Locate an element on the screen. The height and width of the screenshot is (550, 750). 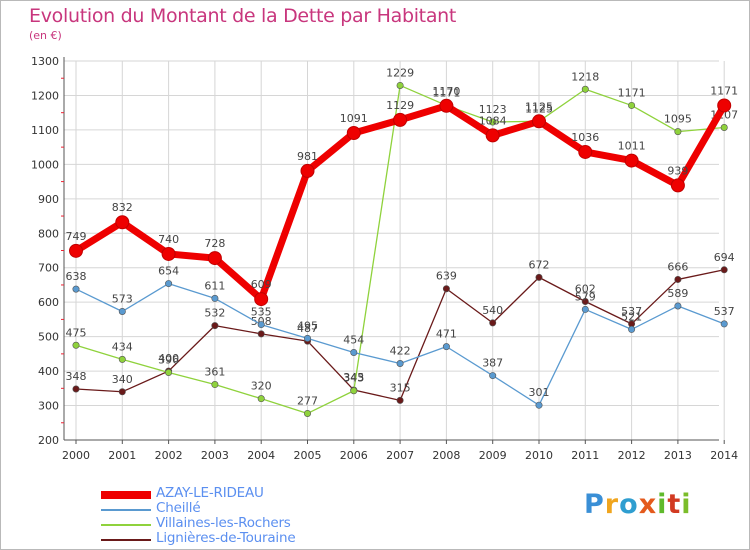
x-tick-label: 2005 is located at coordinates (308, 455).